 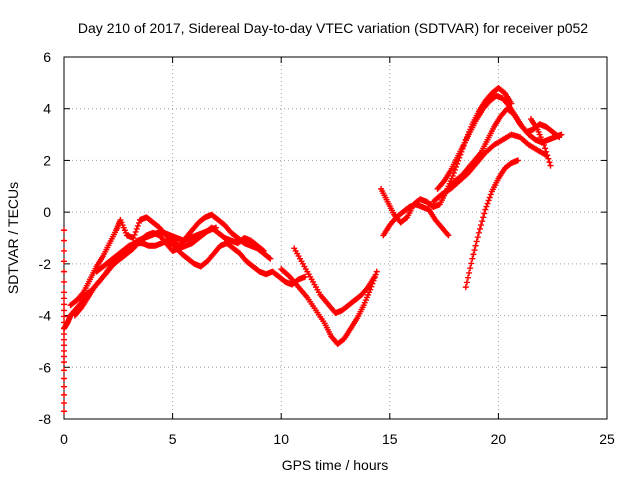 What do you see at coordinates (45, 316) in the screenshot?
I see `y-tick-label: -4` at bounding box center [45, 316].